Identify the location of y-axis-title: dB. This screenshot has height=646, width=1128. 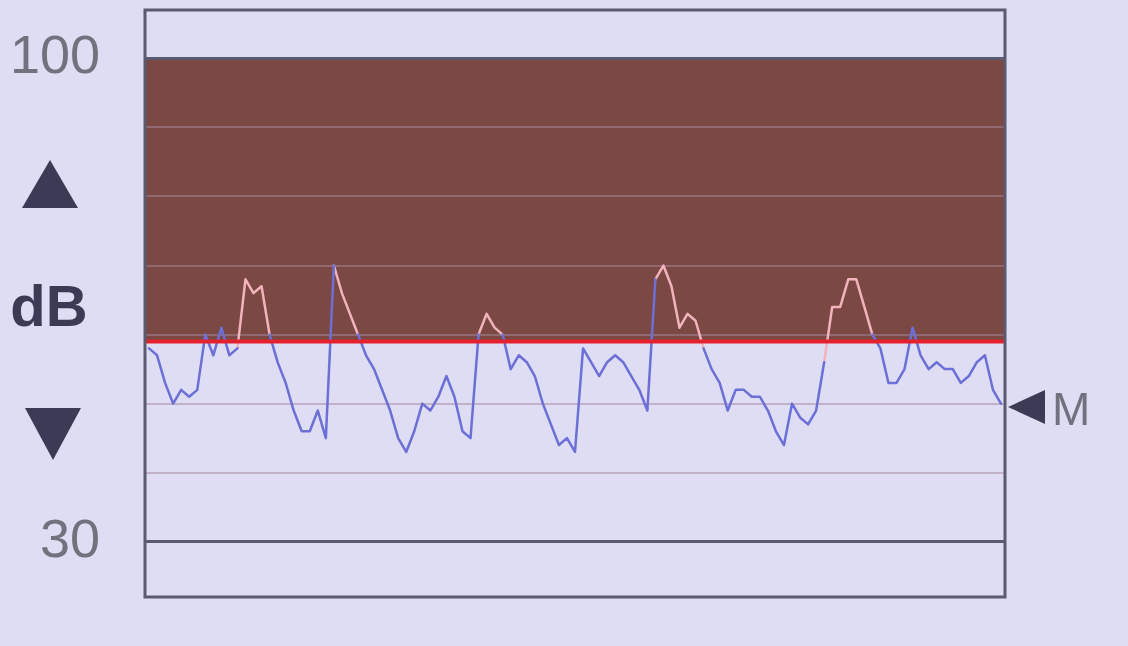
(49, 305).